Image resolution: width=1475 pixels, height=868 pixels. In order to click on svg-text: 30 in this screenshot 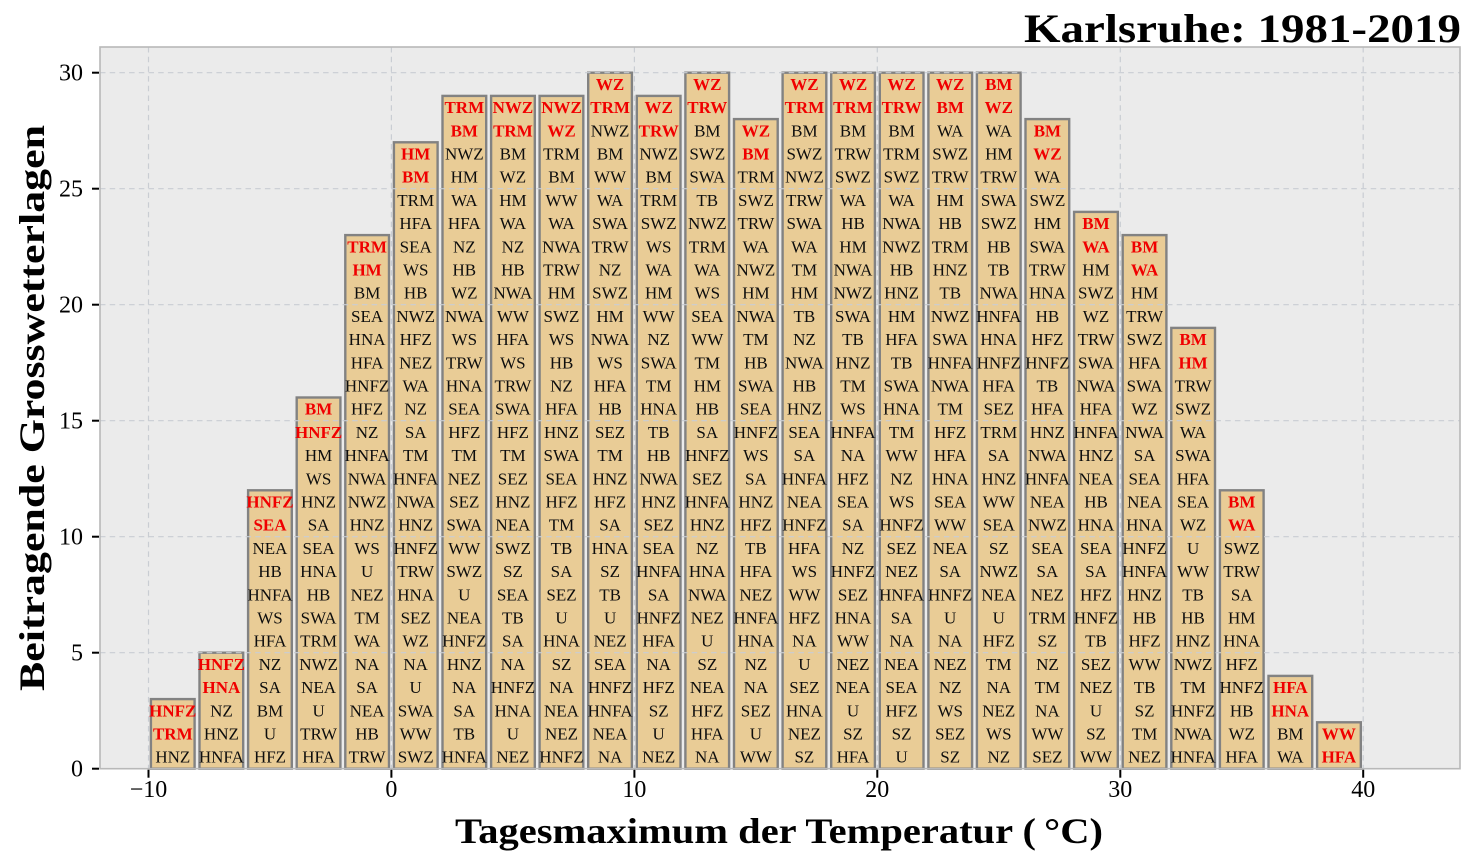, I will do `click(1120, 790)`.